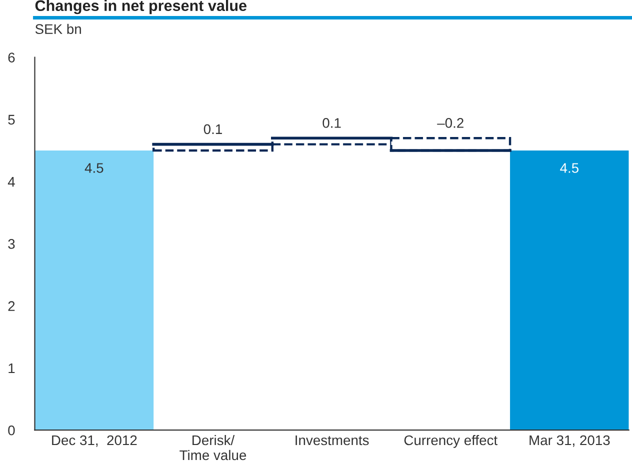 Image resolution: width=632 pixels, height=466 pixels. I want to click on y-tick-label: 1, so click(11, 368).